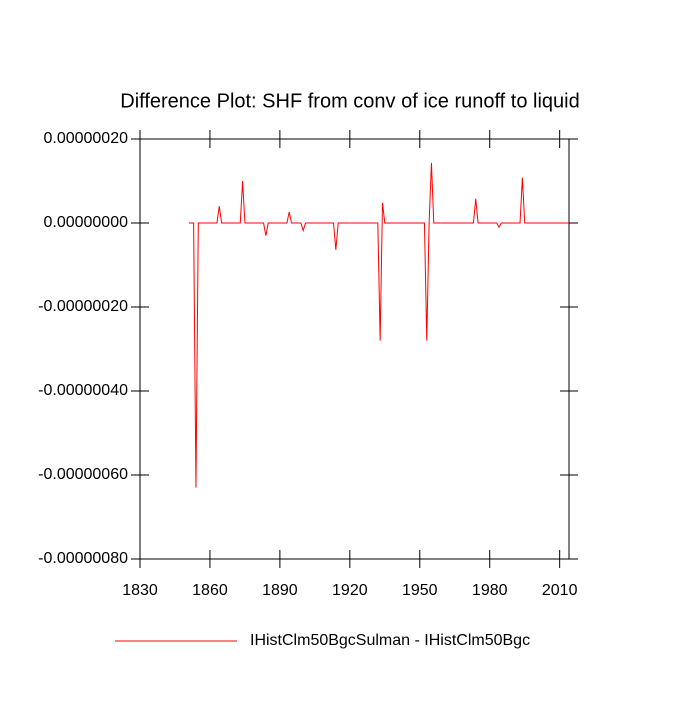  Describe the element at coordinates (85, 222) in the screenshot. I see `y-tick-label: 0.00000000` at that location.